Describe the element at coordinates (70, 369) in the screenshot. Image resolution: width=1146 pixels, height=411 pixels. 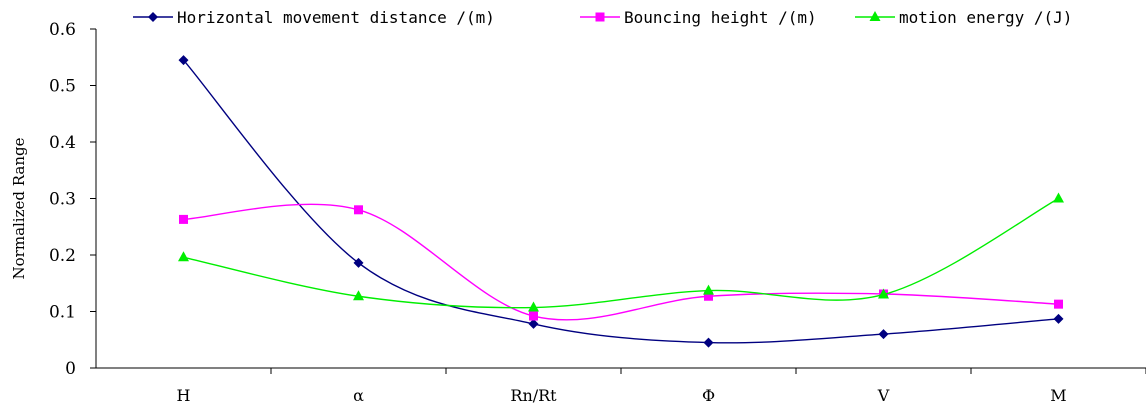
I see `y-tick-label: 0` at that location.